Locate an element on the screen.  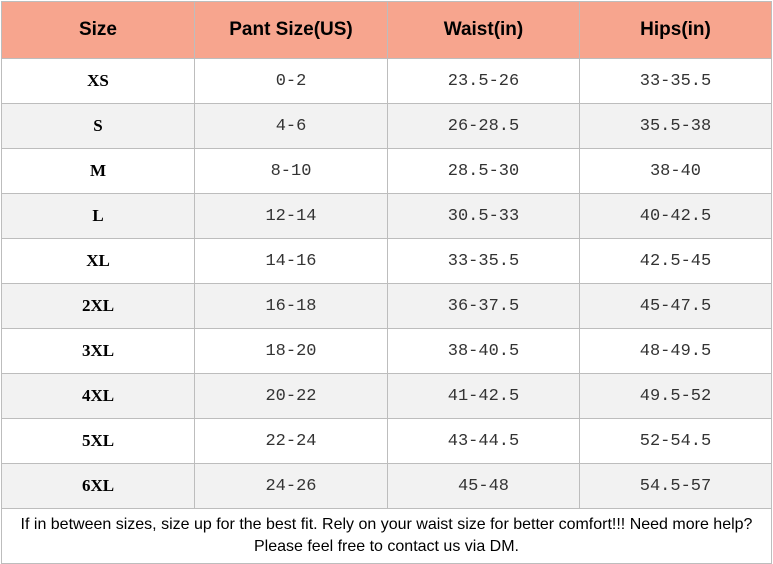
waist-cell: 38-40.5 is located at coordinates (483, 351).